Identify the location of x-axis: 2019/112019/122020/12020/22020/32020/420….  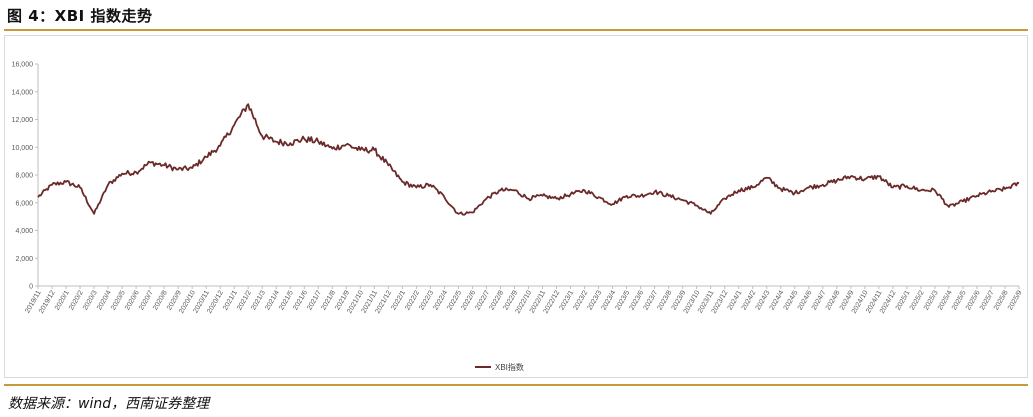
(524, 300).